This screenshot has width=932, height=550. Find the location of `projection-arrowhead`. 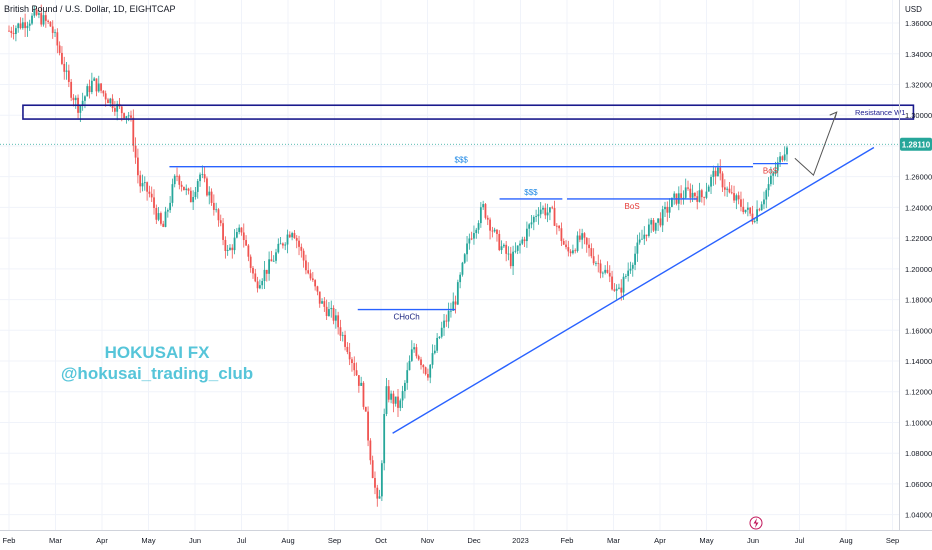

projection-arrowhead is located at coordinates (833, 115).